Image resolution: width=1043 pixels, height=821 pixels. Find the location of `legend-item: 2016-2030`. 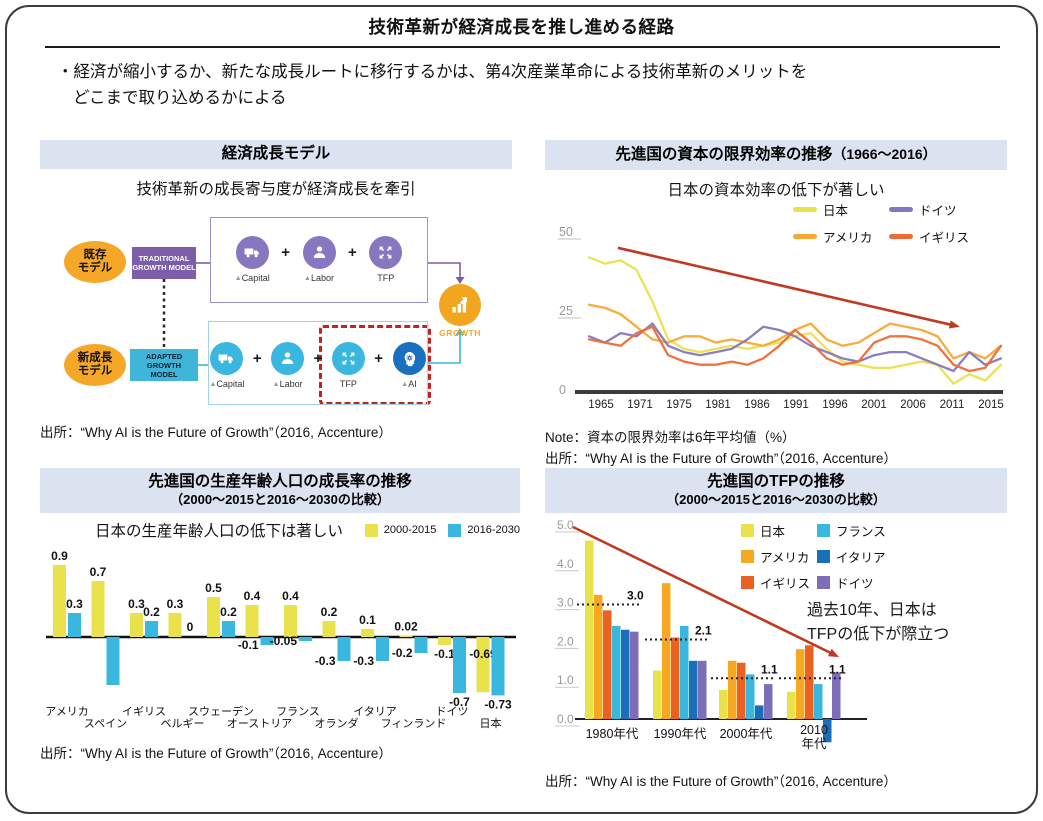

legend-item: 2016-2030 is located at coordinates (484, 530).